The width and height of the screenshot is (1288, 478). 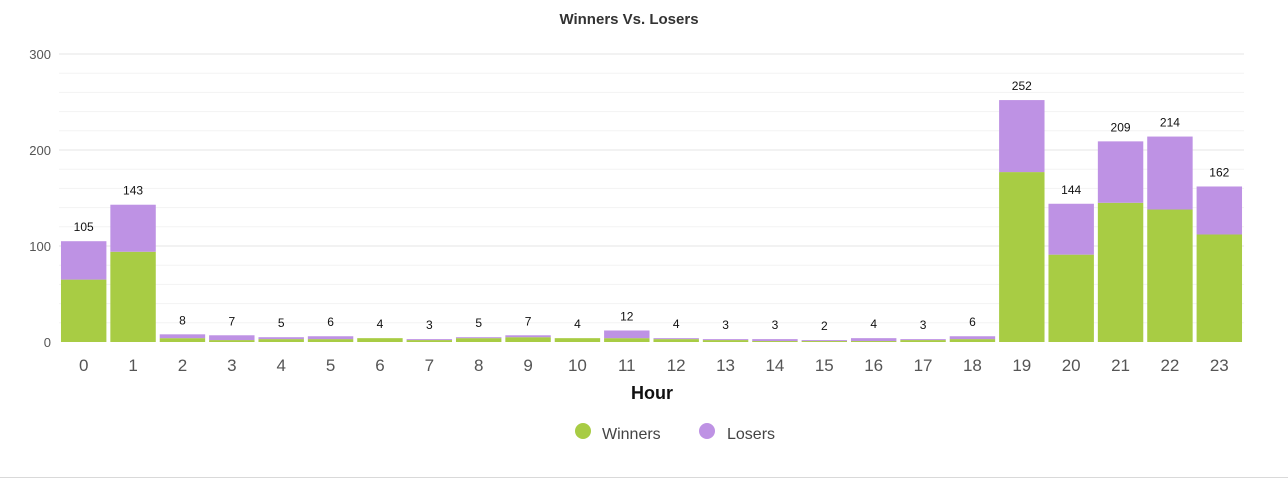 What do you see at coordinates (628, 19) in the screenshot?
I see `chart-title: Winners Vs. Losers` at bounding box center [628, 19].